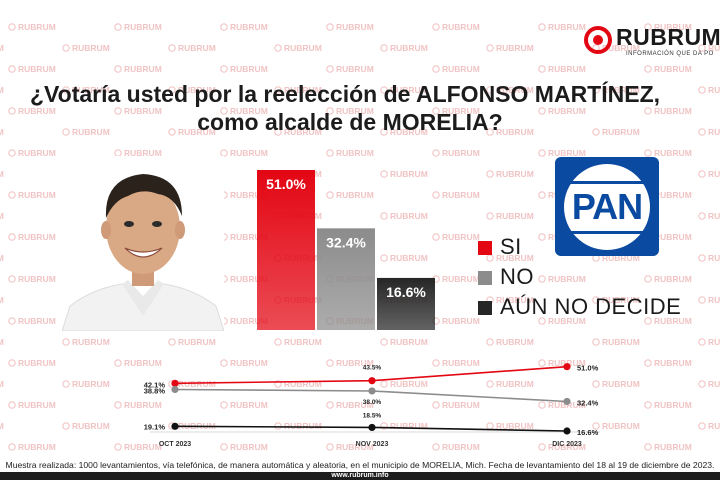 This screenshot has height=480, width=720. What do you see at coordinates (607, 232) in the screenshot?
I see `party-logo-bottom-rule` at bounding box center [607, 232].